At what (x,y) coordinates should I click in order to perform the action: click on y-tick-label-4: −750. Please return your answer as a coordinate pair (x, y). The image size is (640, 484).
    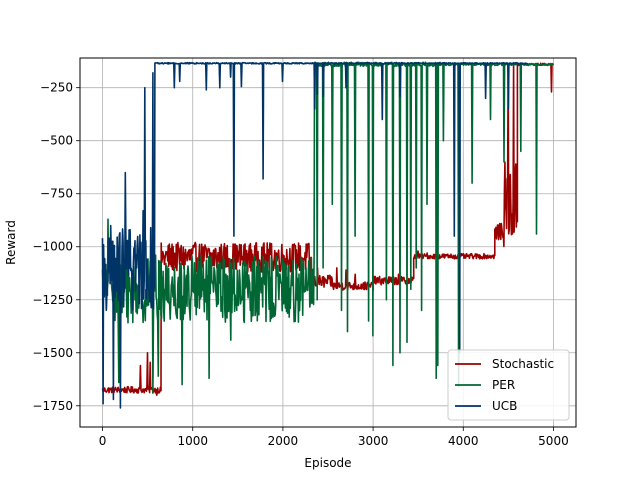
    Looking at the image, I should click on (56, 194).